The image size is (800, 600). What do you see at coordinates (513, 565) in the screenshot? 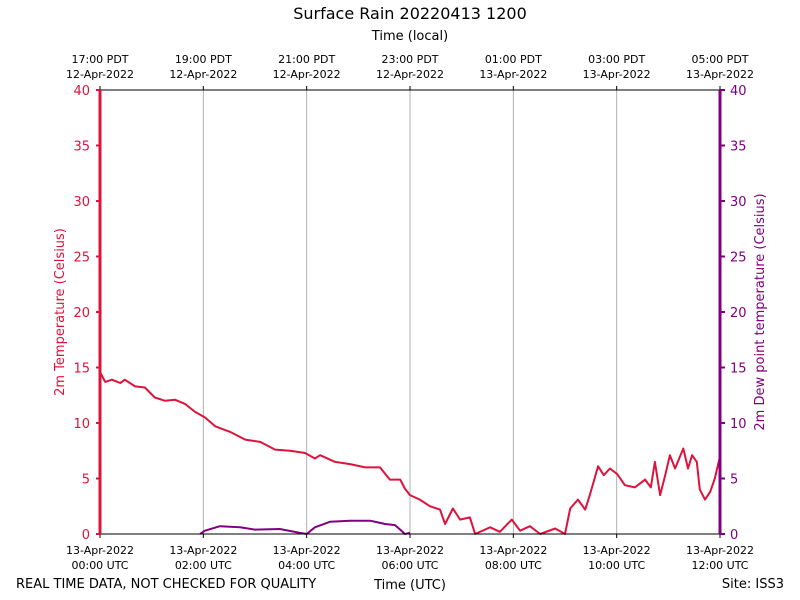
I see `x-tick-time: 08:00 UTC` at bounding box center [513, 565].